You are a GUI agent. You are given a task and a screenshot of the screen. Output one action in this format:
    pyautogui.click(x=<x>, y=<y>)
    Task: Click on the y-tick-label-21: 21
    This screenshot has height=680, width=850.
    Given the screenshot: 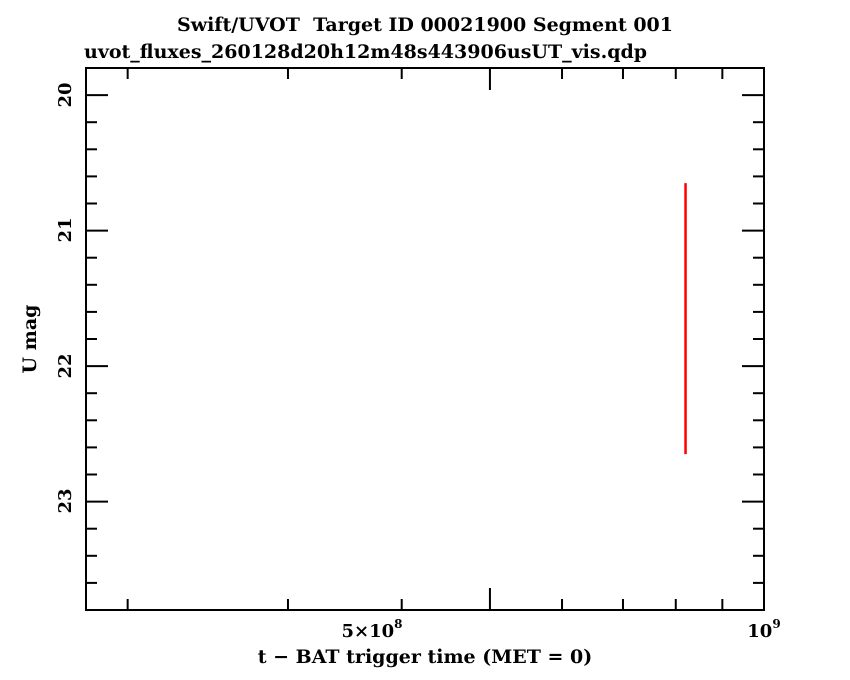 What is the action you would take?
    pyautogui.click(x=65, y=229)
    